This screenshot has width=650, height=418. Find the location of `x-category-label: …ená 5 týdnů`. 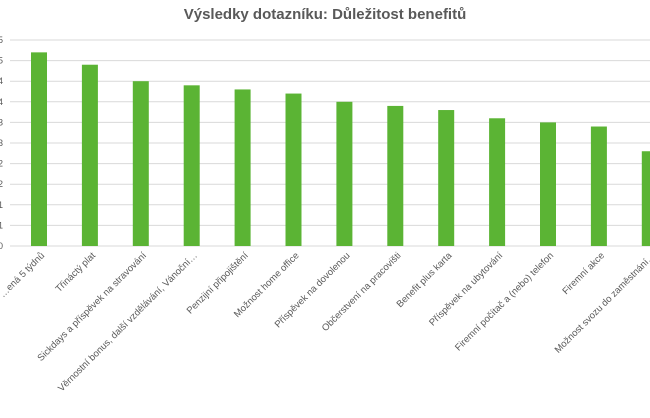

x-category-label: …ená 5 týdnů is located at coordinates (23, 275).